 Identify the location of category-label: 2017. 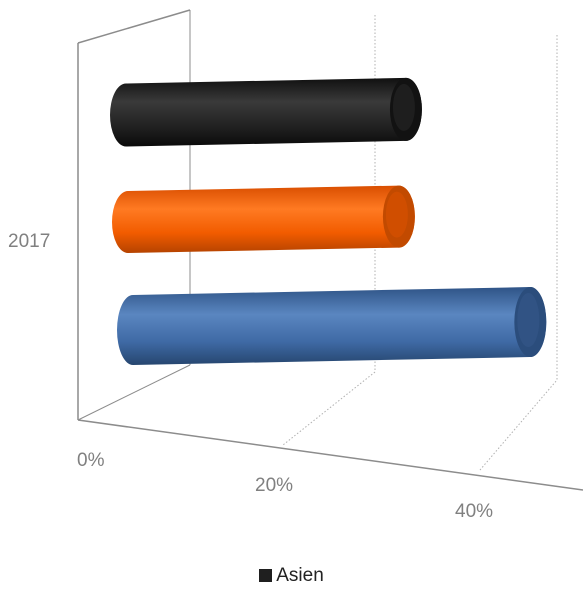
(29, 241).